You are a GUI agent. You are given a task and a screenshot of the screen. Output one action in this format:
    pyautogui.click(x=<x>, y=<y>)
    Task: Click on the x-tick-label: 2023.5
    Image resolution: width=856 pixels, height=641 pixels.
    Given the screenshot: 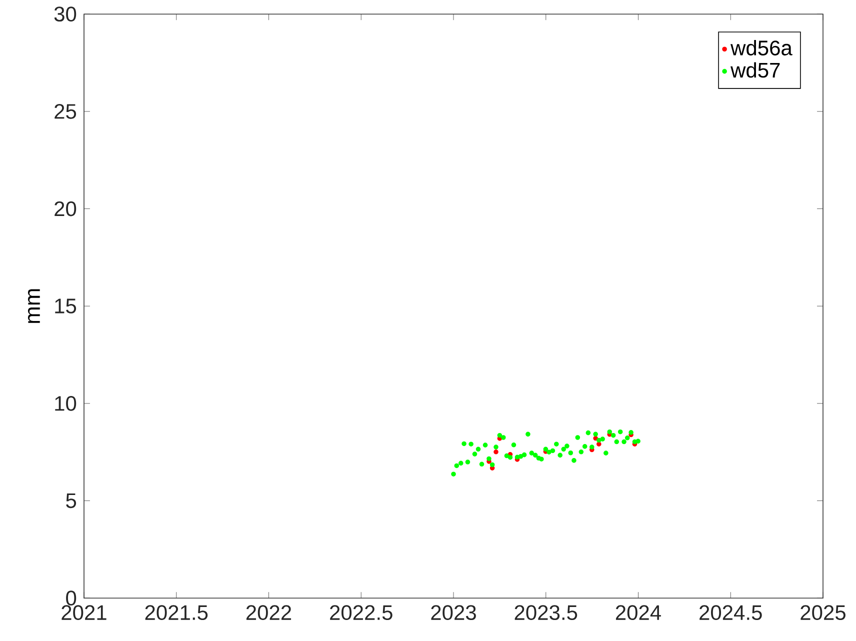 What is the action you would take?
    pyautogui.click(x=546, y=612)
    